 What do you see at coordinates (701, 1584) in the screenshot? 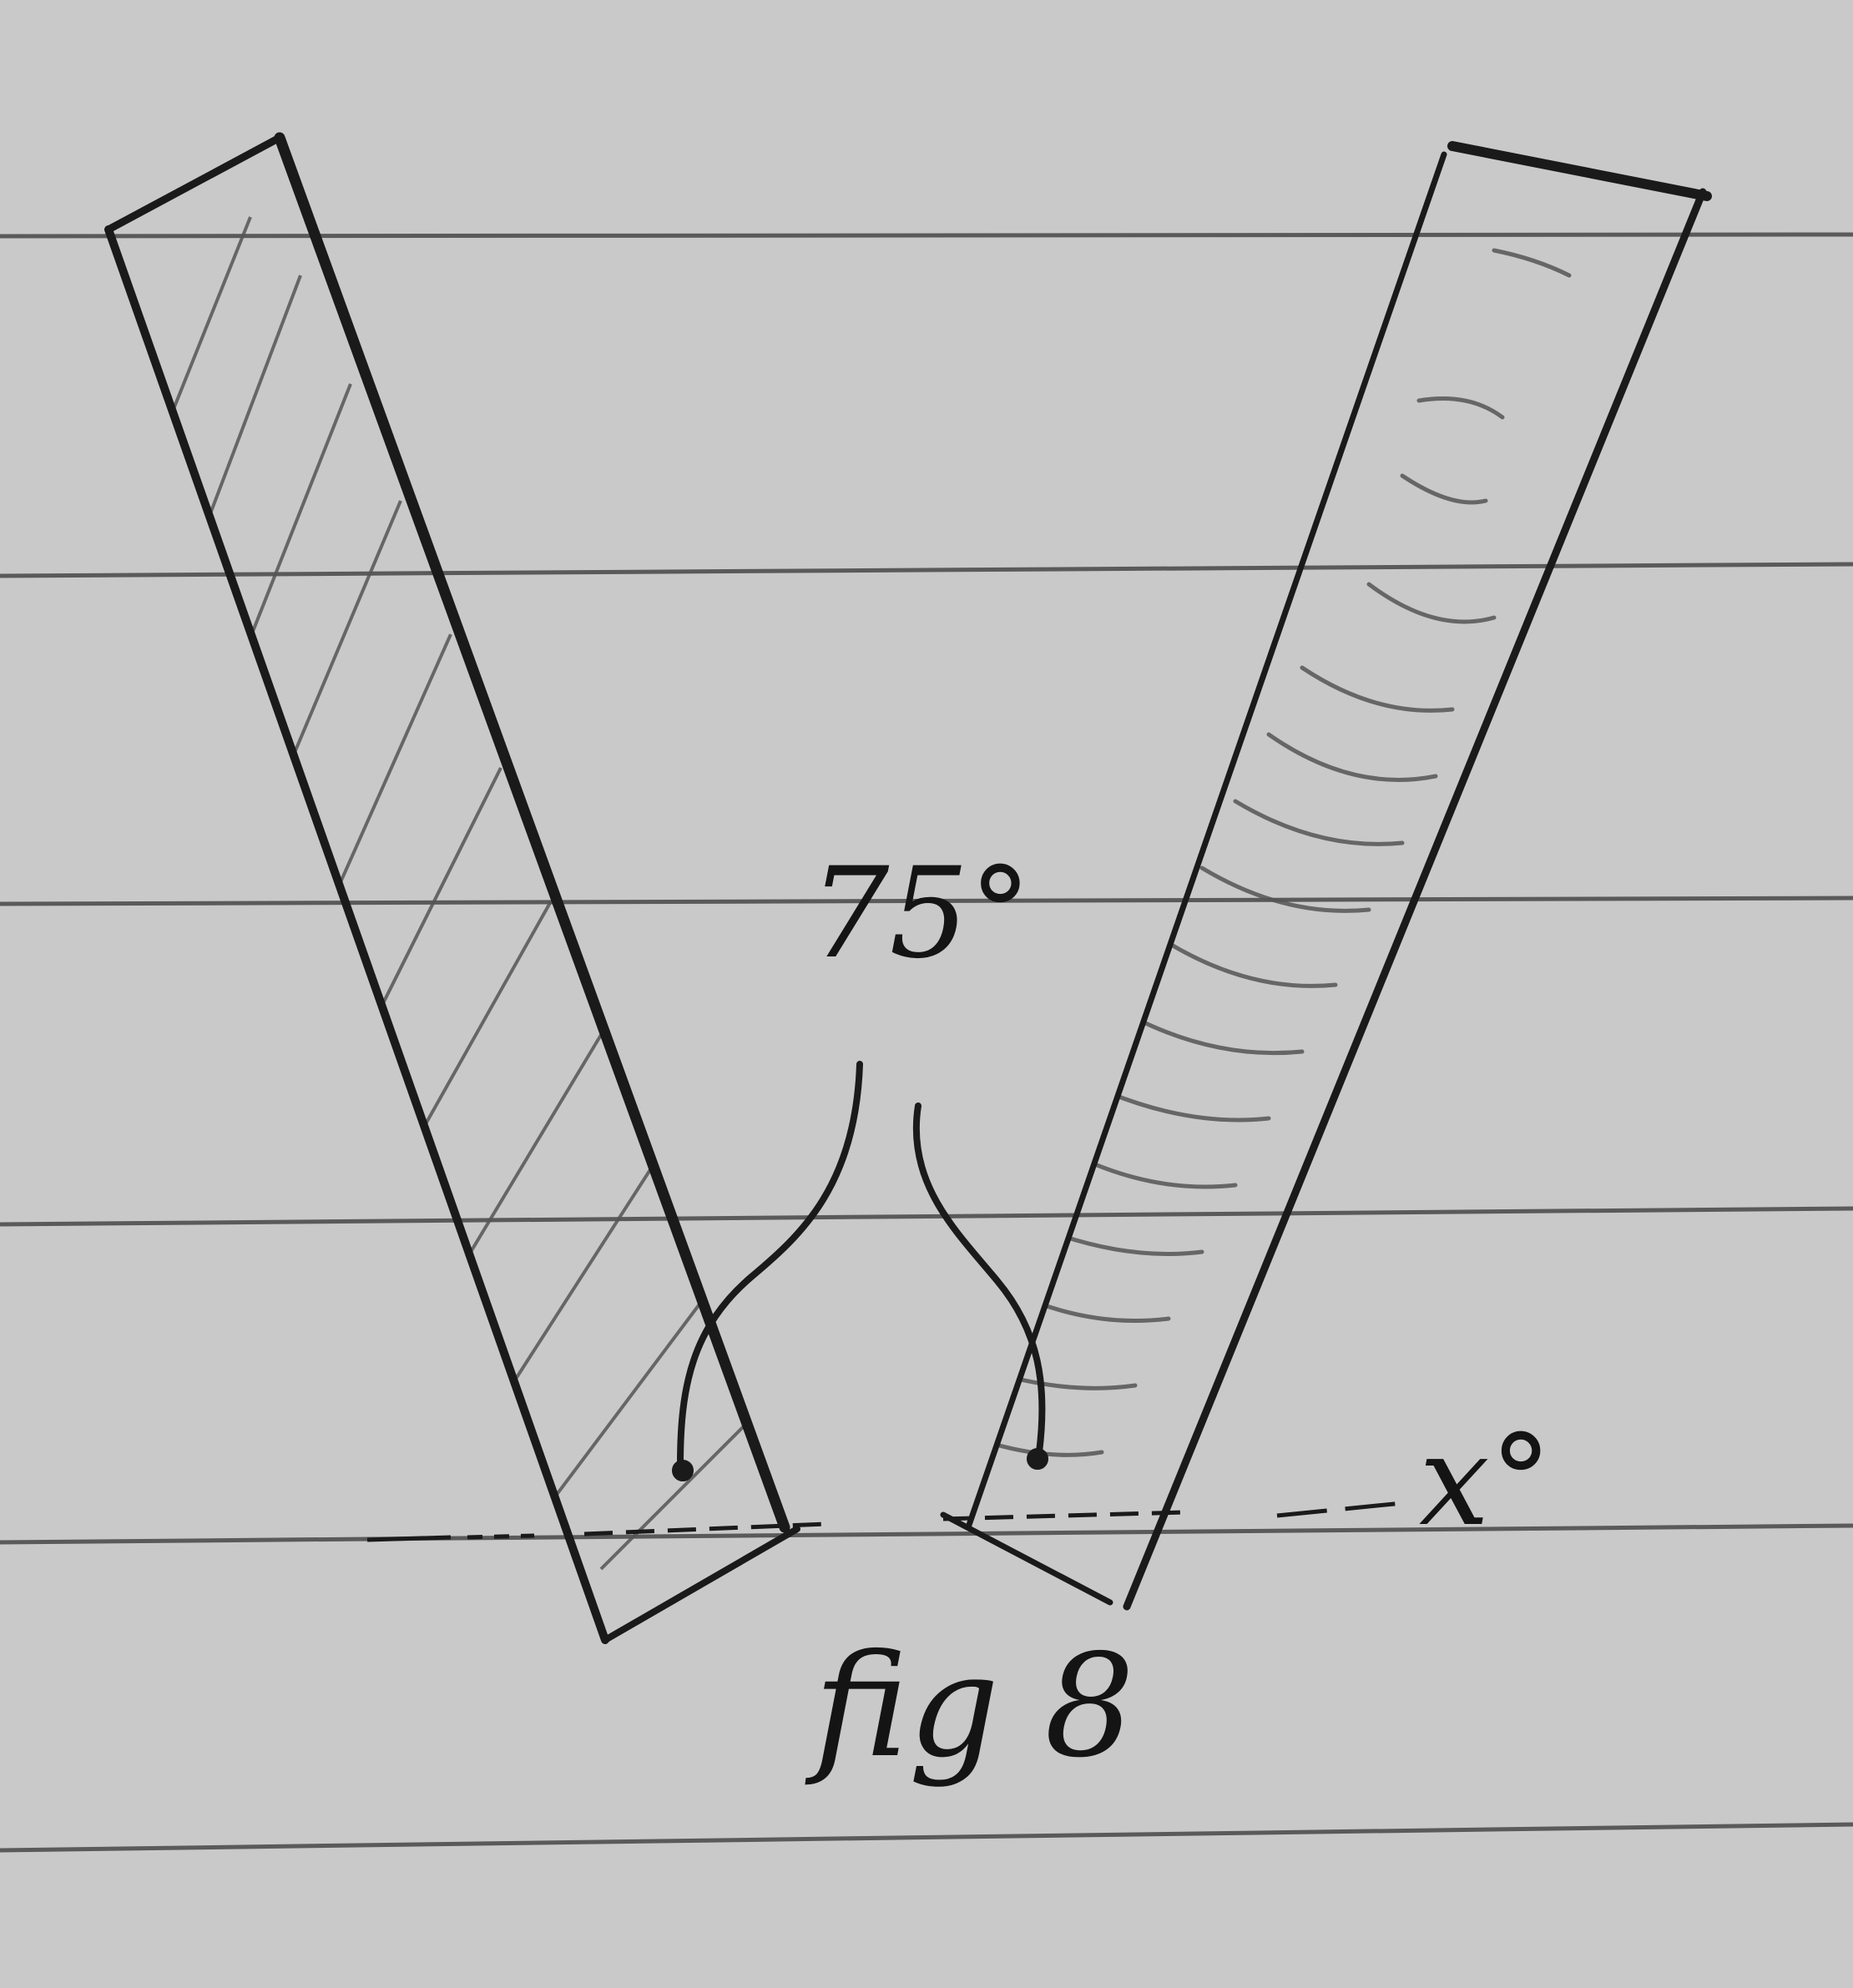
I see `left-plank-bottom-edge` at bounding box center [701, 1584].